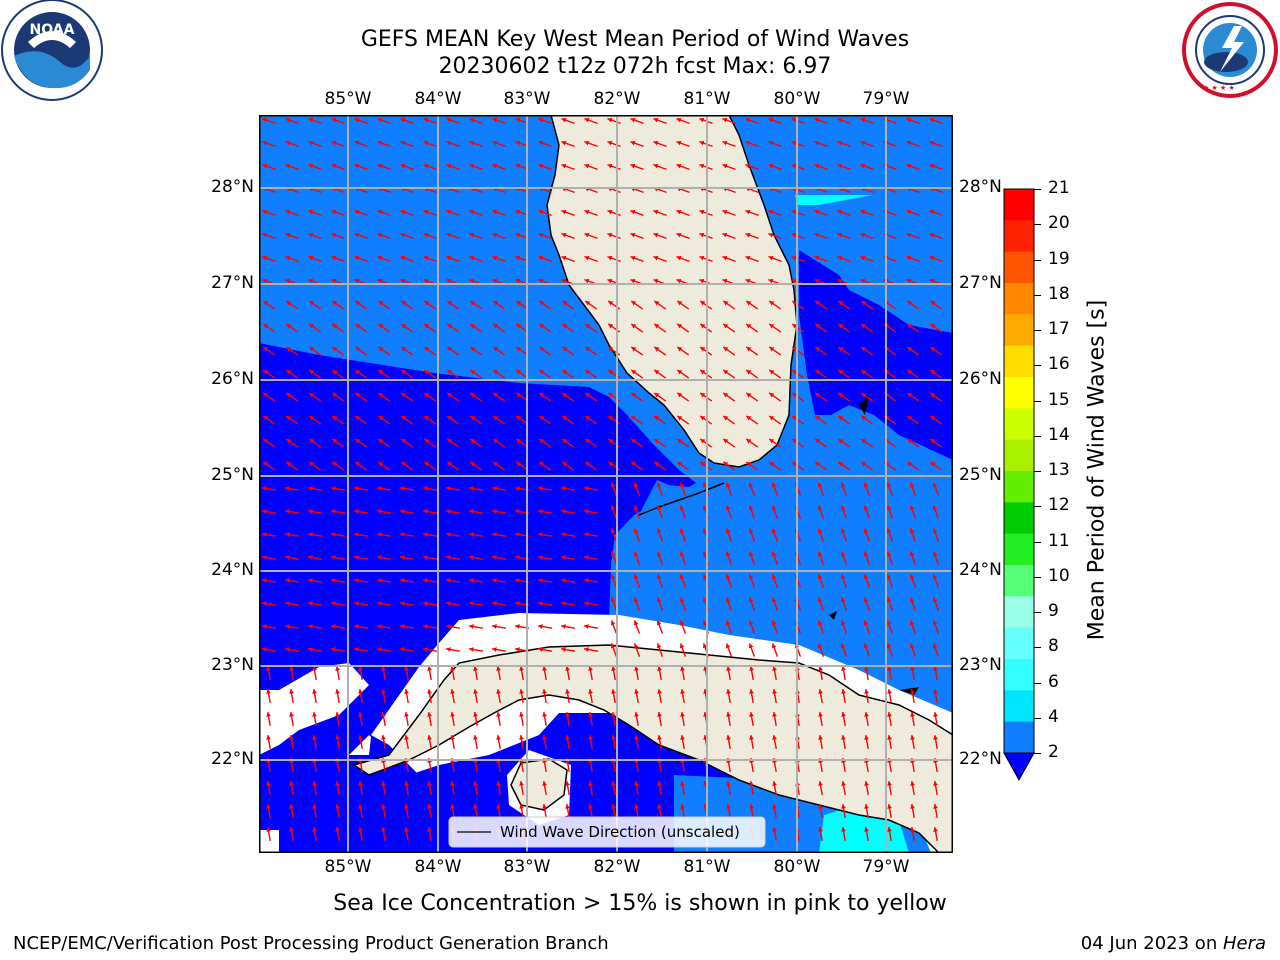 The image size is (1280, 960). Describe the element at coordinates (1019, 485) in the screenshot. I see `colorbar` at that location.